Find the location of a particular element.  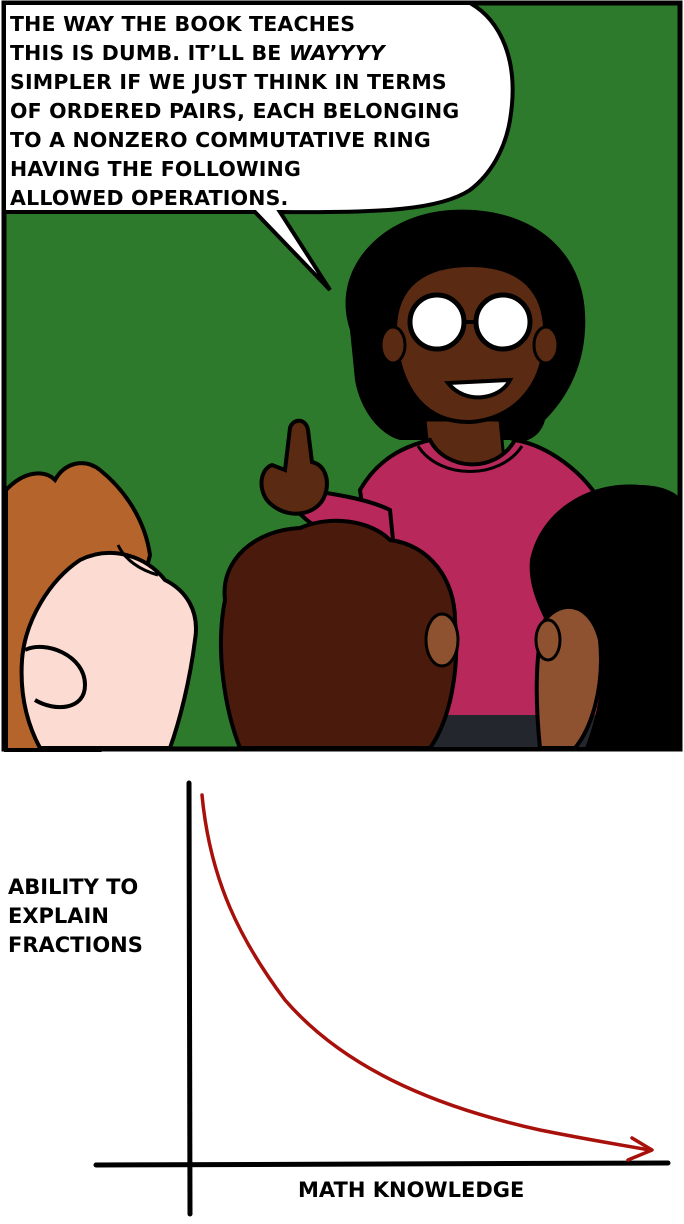

teacher-mouth is located at coordinates (479, 388).